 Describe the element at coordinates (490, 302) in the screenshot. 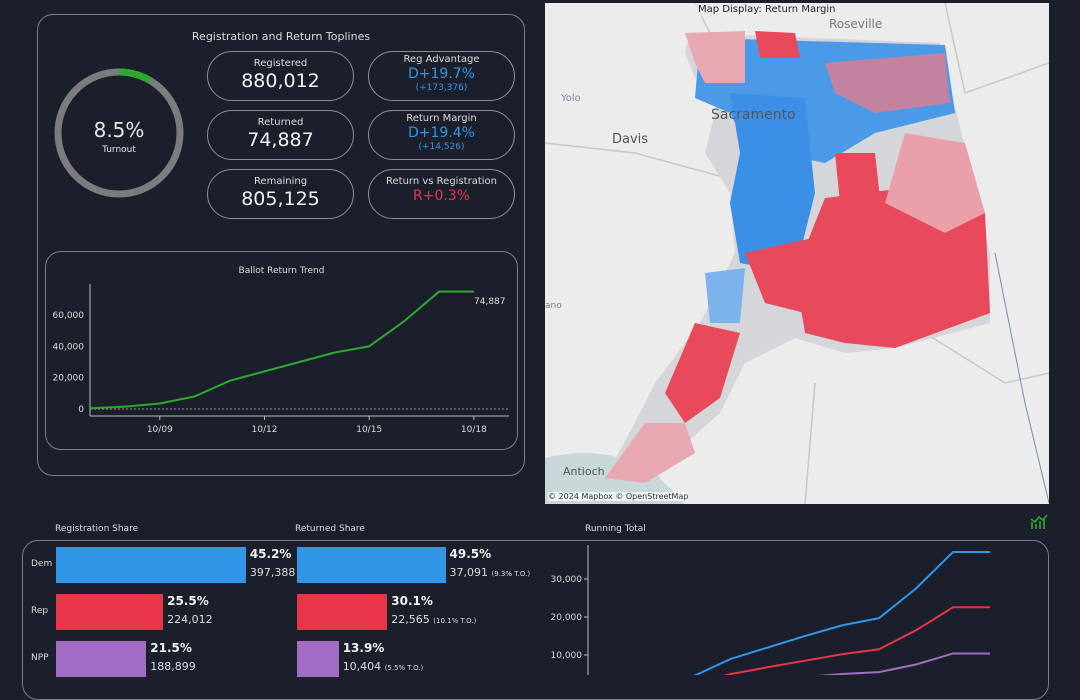

I see `trend-end-label: 74,887` at that location.